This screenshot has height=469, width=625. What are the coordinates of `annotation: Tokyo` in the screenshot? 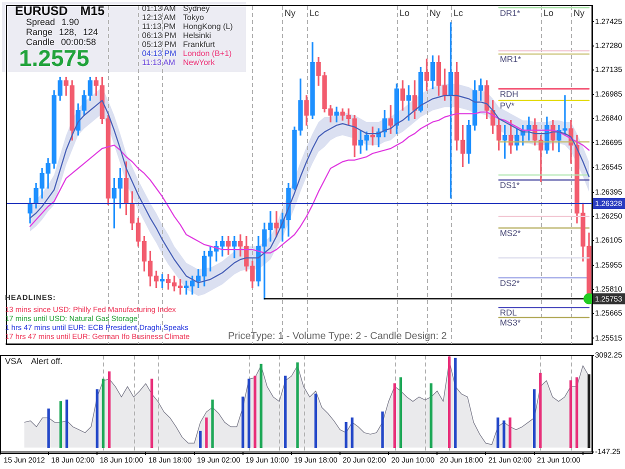 It's located at (193, 17).